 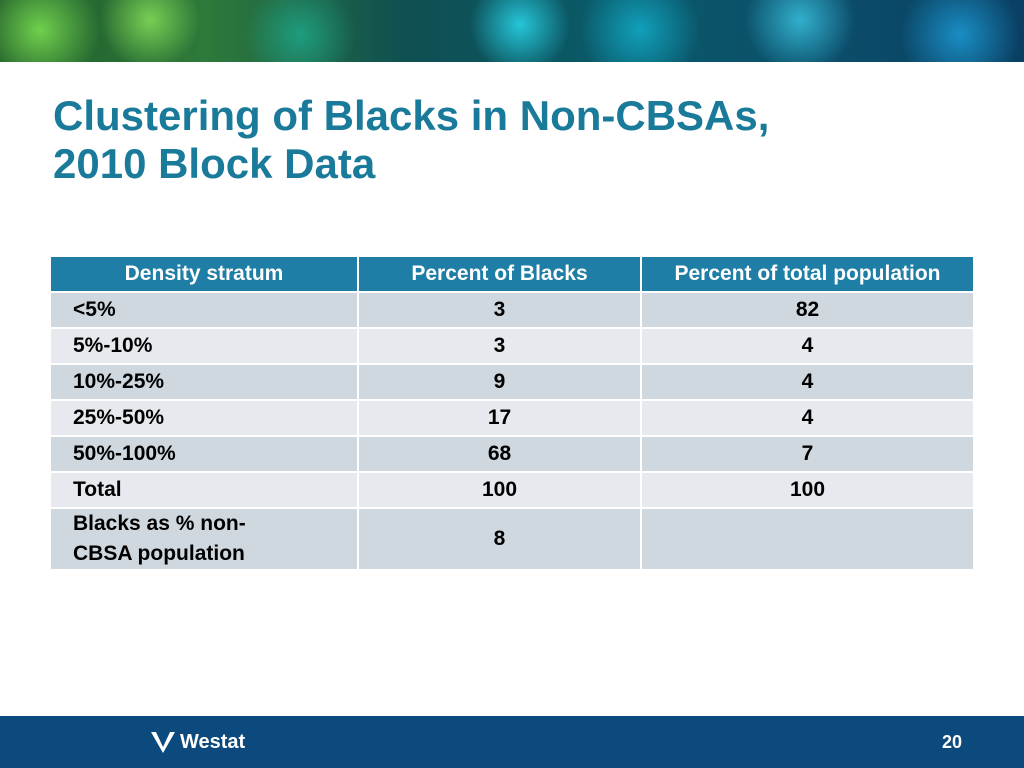 What do you see at coordinates (807, 454) in the screenshot?
I see `pct-total-cell: 7` at bounding box center [807, 454].